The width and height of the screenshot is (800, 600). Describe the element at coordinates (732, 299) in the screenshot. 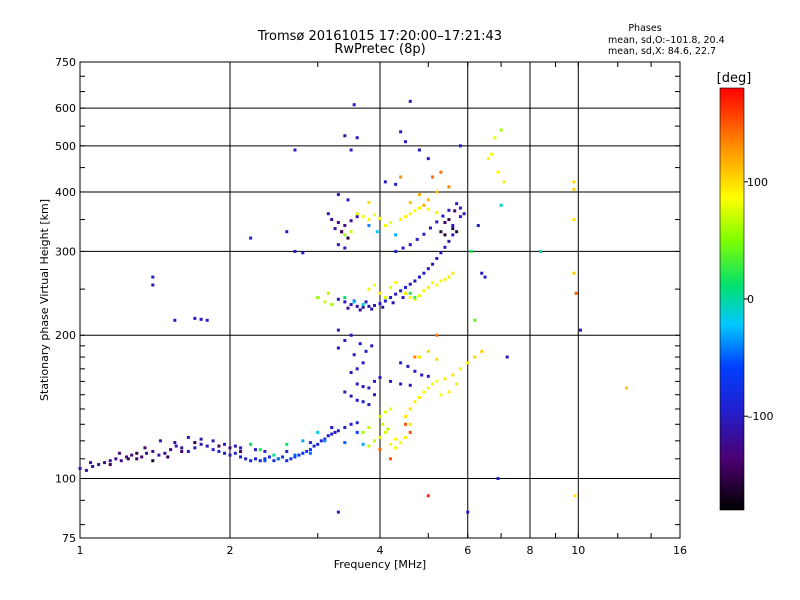

I see `colorbar` at that location.